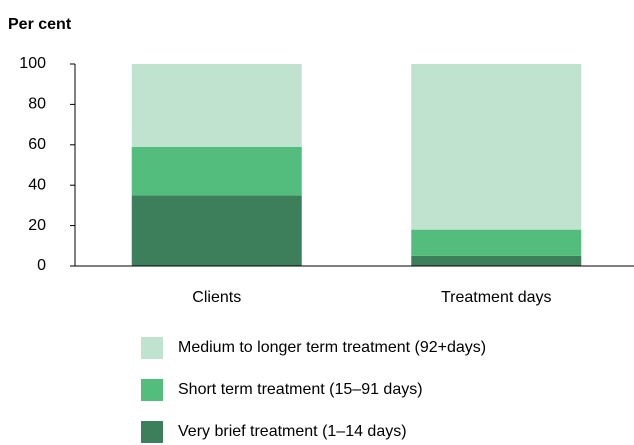  I want to click on x-tick-label: Treatment days, so click(496, 297).